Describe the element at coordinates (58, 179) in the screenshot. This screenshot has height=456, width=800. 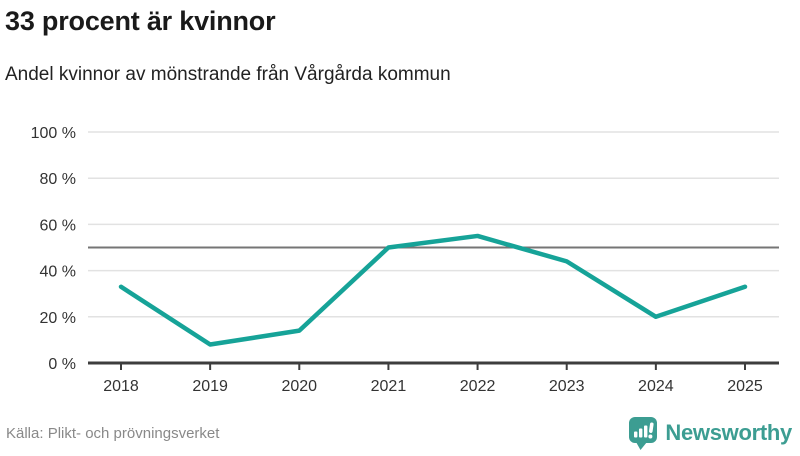
I see `y-tick-label: 80 %` at that location.